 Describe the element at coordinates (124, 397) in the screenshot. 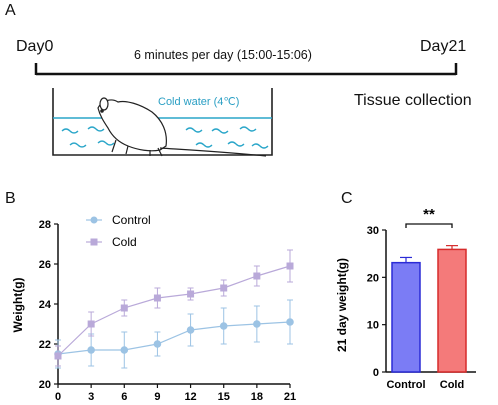

I see `line-x-tick-label: 6` at that location.